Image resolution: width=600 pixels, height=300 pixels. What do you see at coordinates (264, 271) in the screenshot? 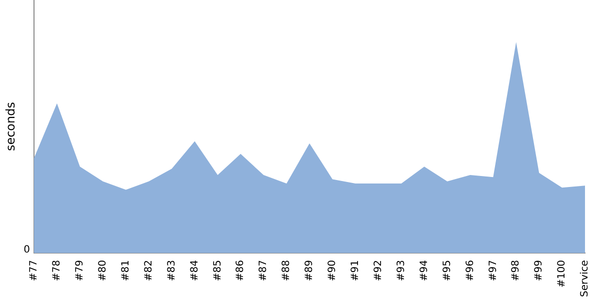
I see `x-tick-label: #87` at bounding box center [264, 271].